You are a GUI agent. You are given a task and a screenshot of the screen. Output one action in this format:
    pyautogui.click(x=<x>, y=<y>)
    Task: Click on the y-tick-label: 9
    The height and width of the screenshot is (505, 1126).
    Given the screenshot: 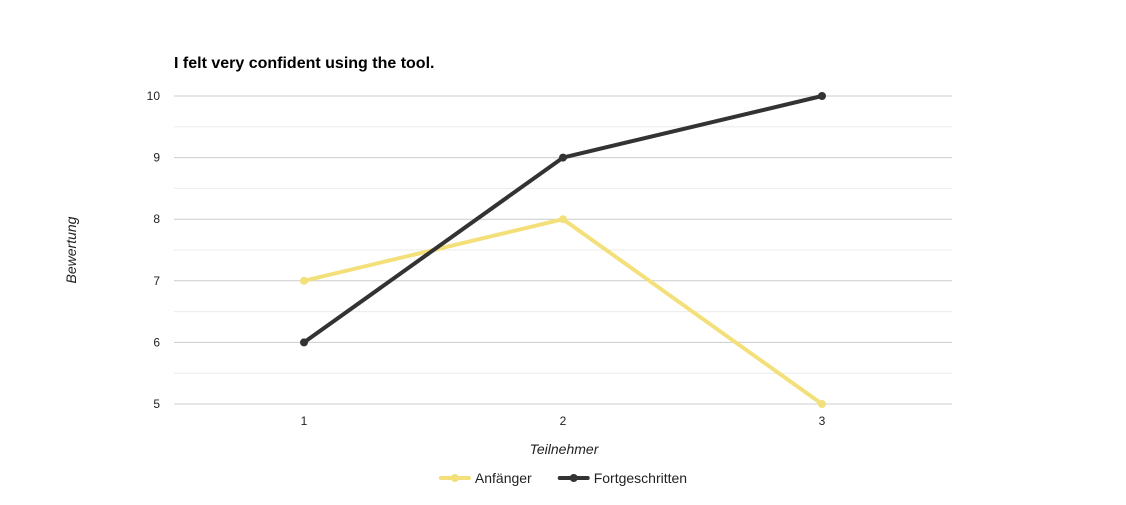 What is the action you would take?
    pyautogui.click(x=156, y=158)
    